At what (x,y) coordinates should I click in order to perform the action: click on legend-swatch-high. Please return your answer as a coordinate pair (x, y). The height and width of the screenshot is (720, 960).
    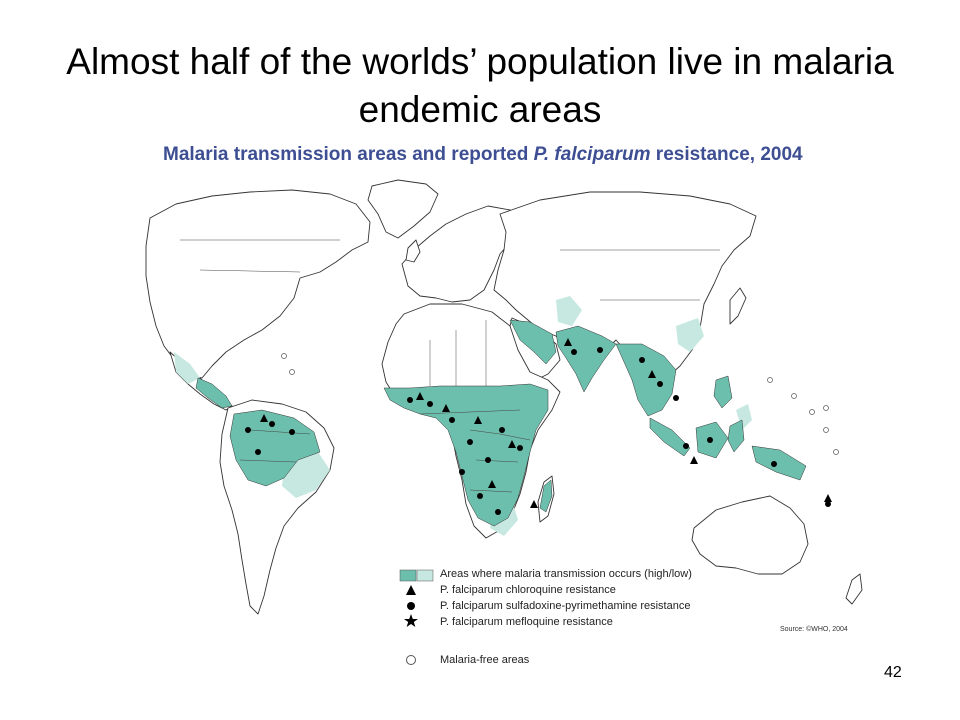
    Looking at the image, I should click on (408, 575).